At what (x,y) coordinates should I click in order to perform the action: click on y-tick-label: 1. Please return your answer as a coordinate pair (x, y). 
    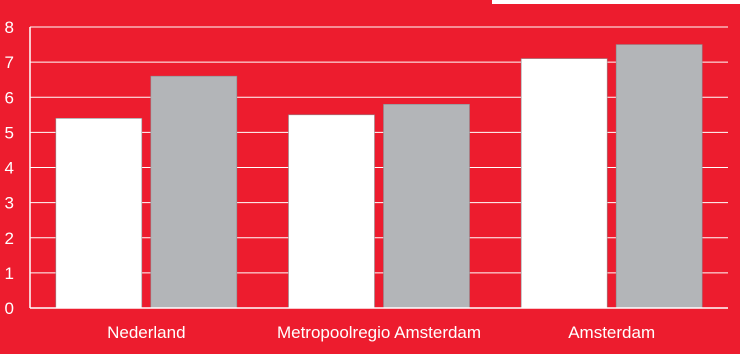
    Looking at the image, I should click on (9, 273).